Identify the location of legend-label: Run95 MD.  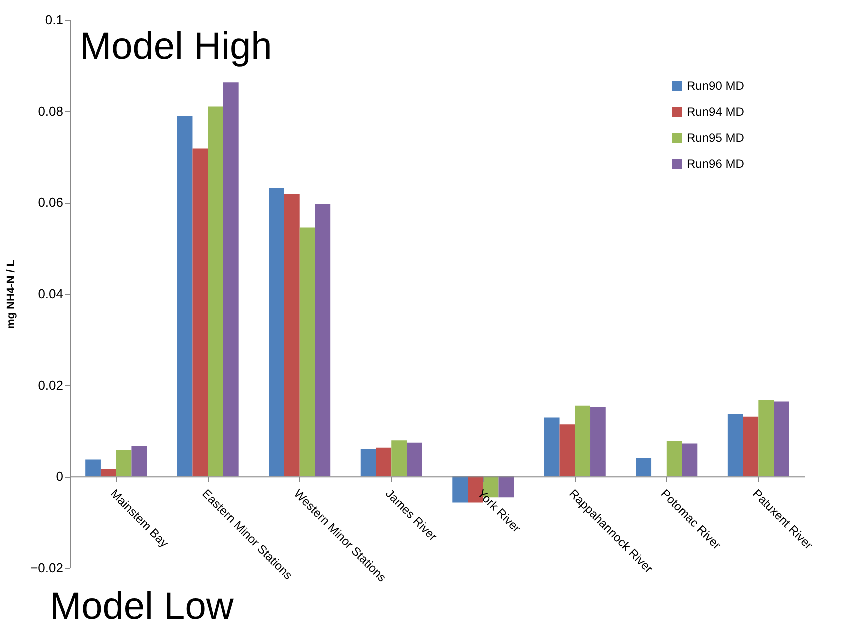
(716, 138).